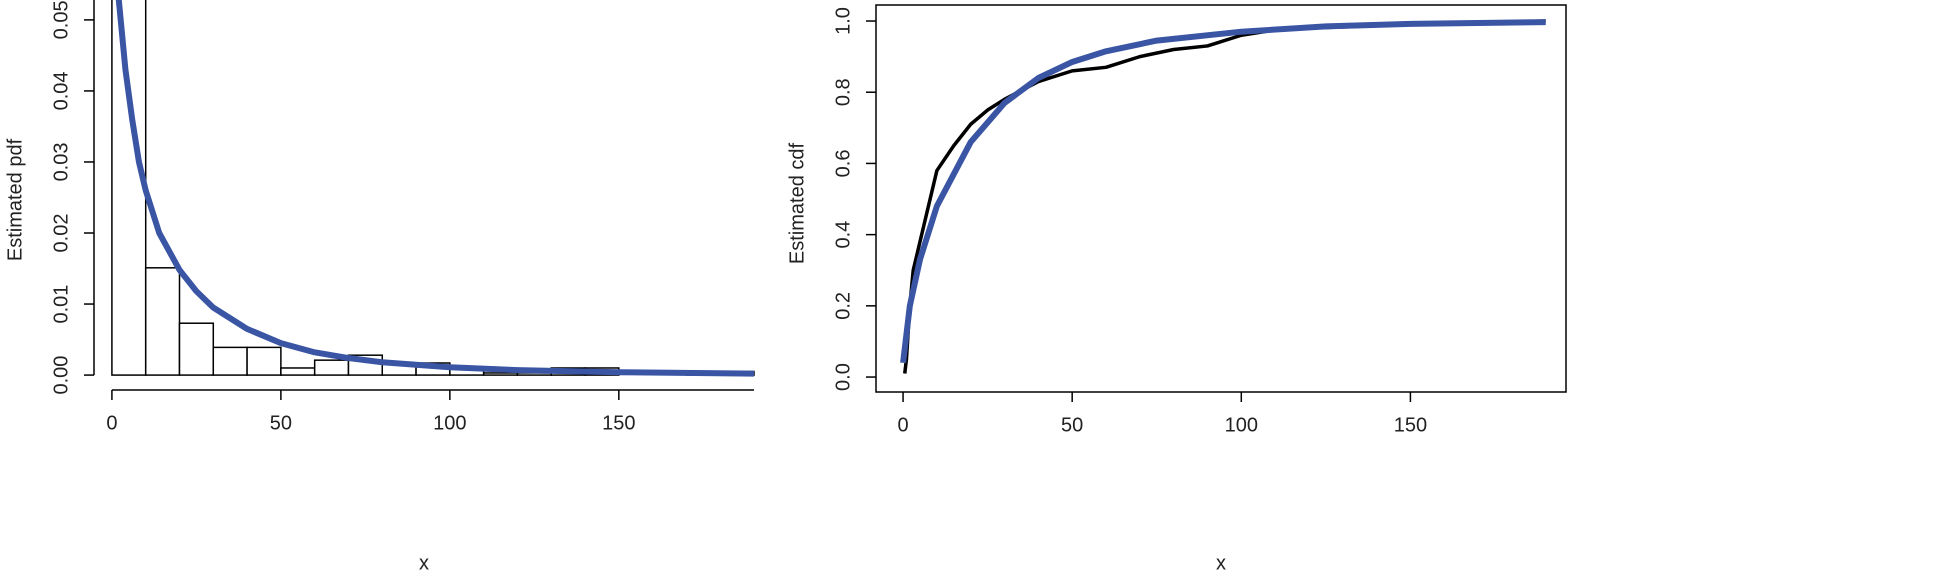 The width and height of the screenshot is (1938, 578). Describe the element at coordinates (797, 203) in the screenshot. I see `y-axis-label: Estimated cdf` at that location.